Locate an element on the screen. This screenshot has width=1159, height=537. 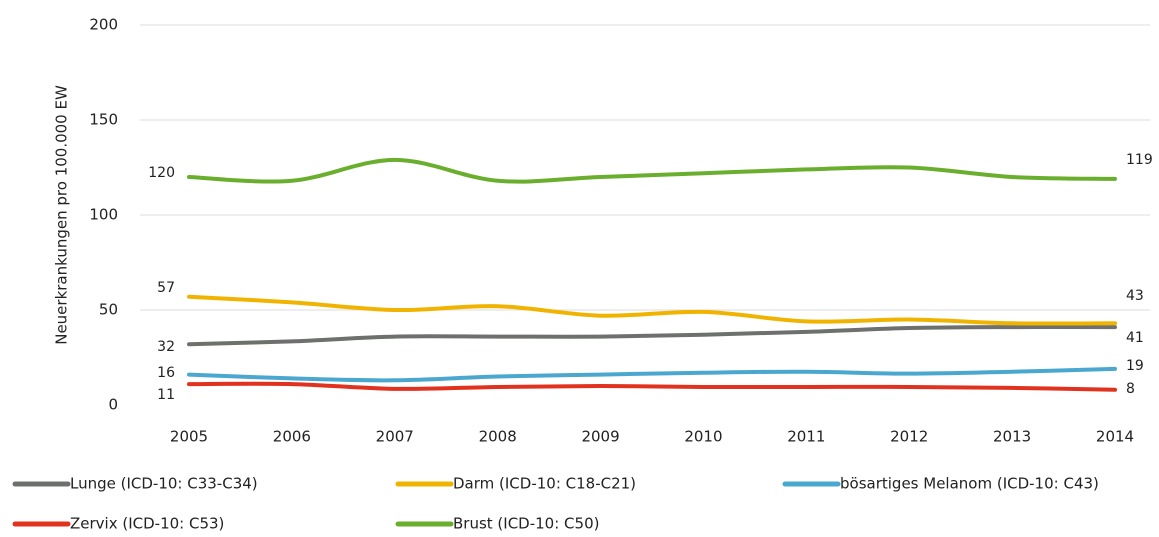
data-label: 16 is located at coordinates (166, 373).